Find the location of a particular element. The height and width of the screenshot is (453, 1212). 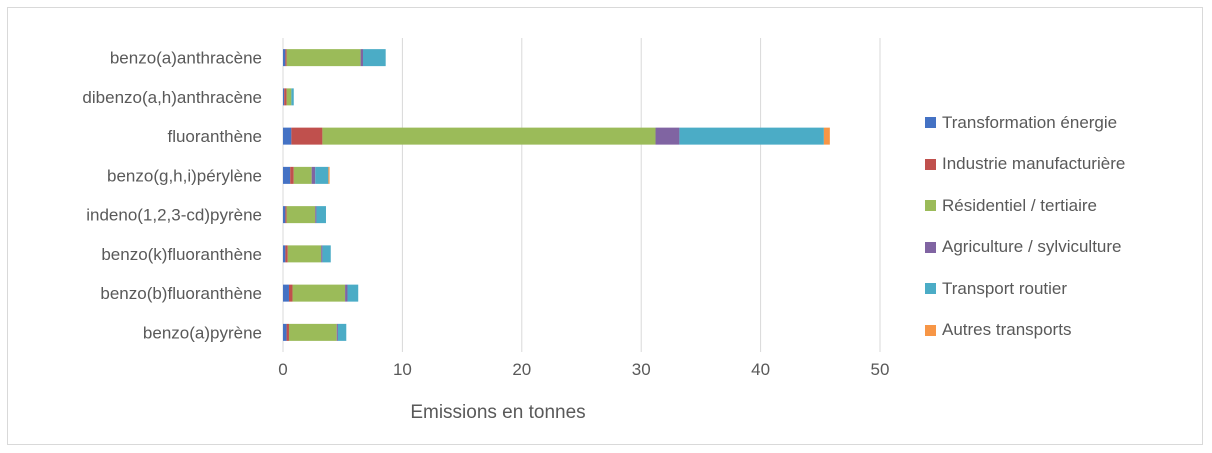

legend-label: Agriculture / sylviculture is located at coordinates (1032, 247).